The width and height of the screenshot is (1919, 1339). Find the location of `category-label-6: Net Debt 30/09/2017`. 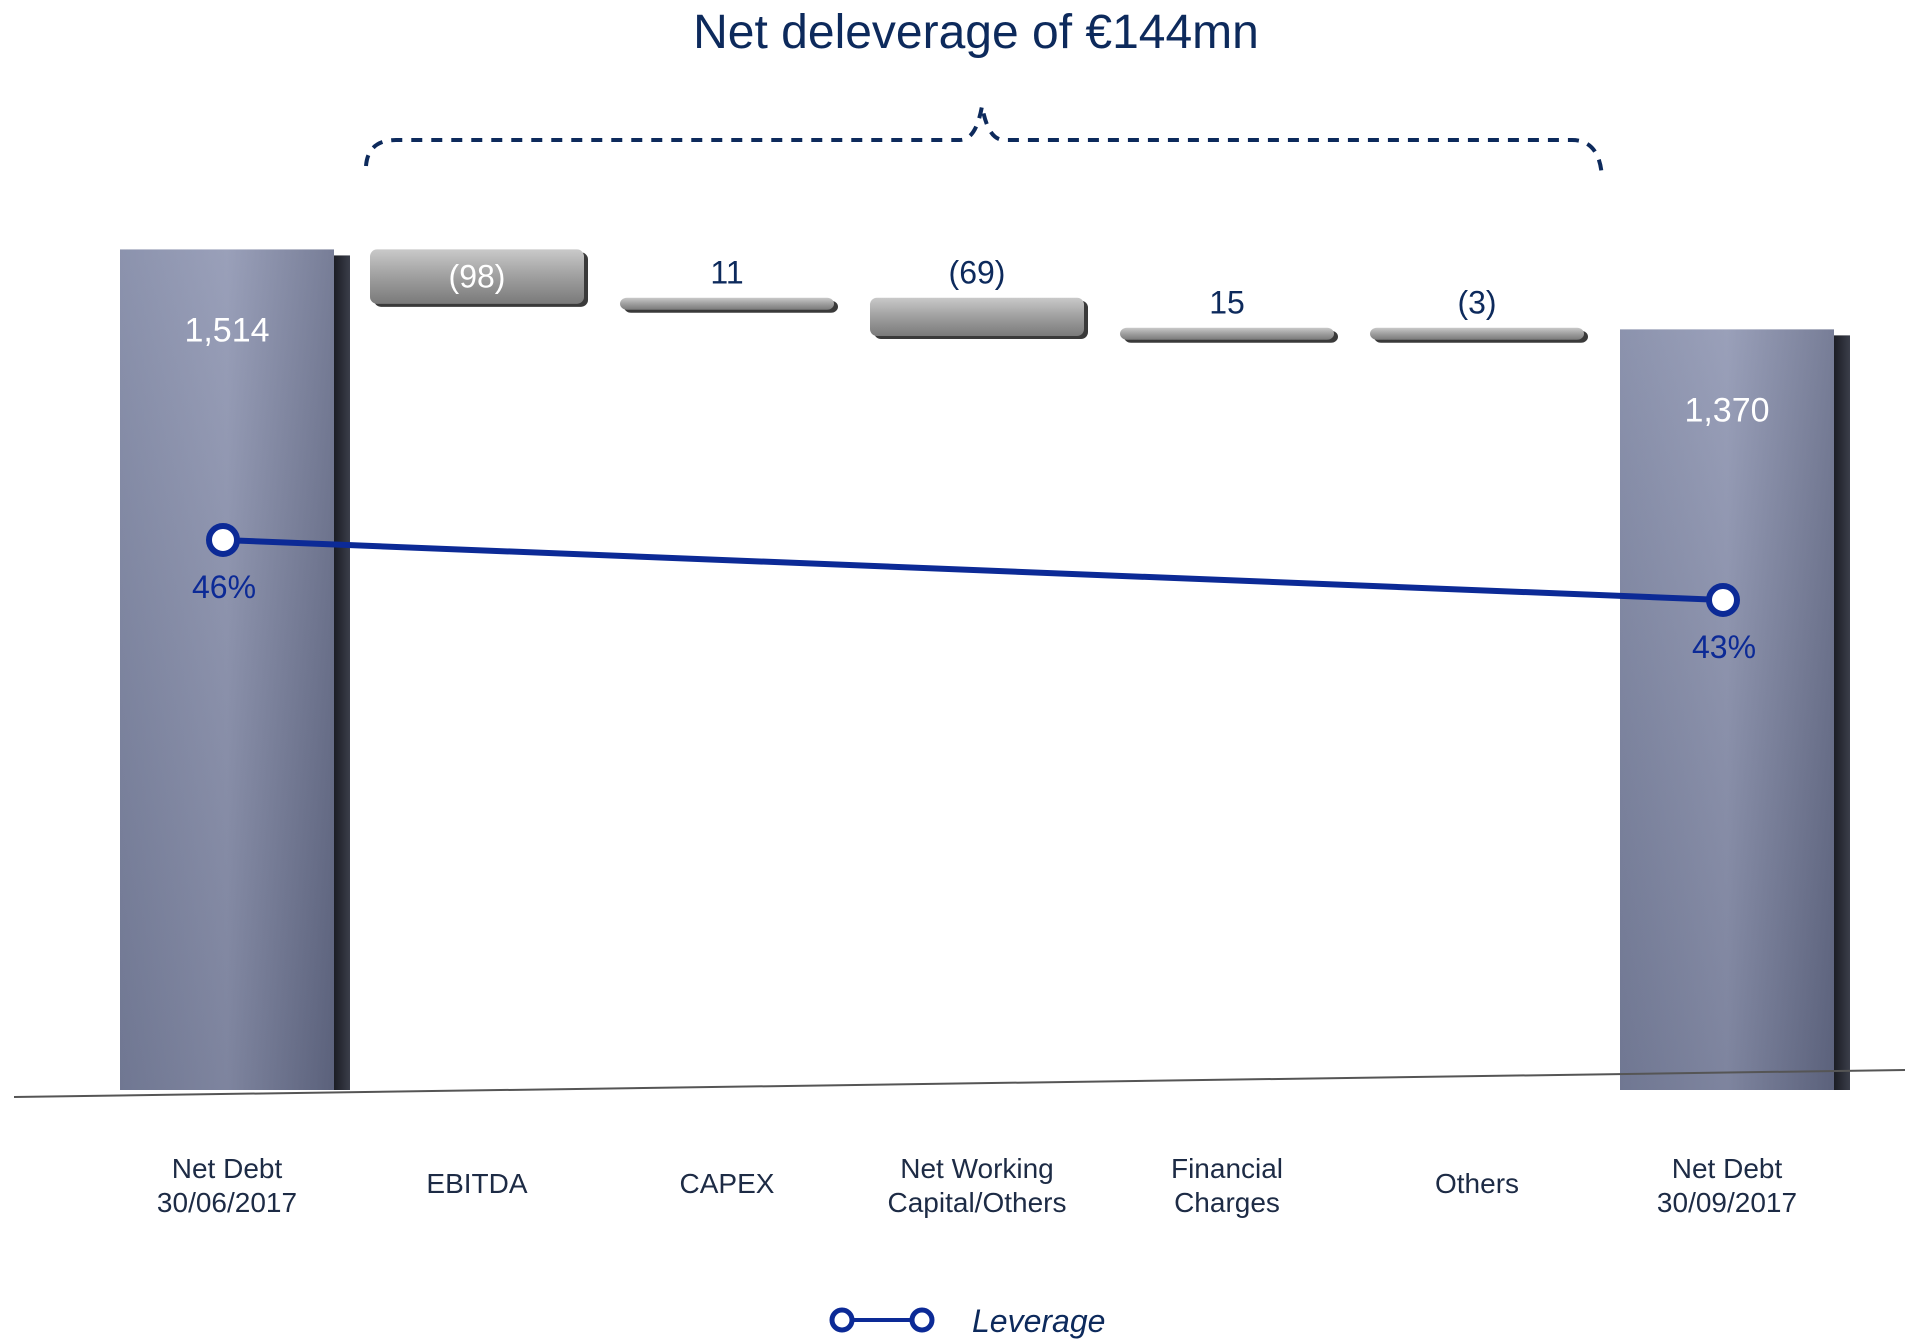

category-label-6: Net Debt 30/09/2017 is located at coordinates (1727, 1185).